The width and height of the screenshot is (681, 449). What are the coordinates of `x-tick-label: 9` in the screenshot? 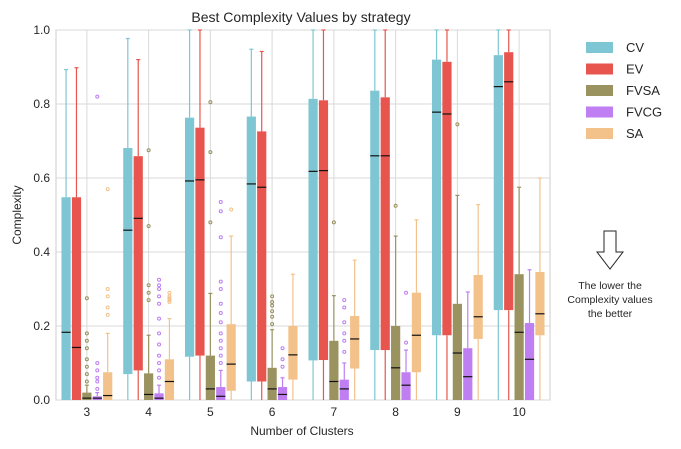 It's located at (457, 412).